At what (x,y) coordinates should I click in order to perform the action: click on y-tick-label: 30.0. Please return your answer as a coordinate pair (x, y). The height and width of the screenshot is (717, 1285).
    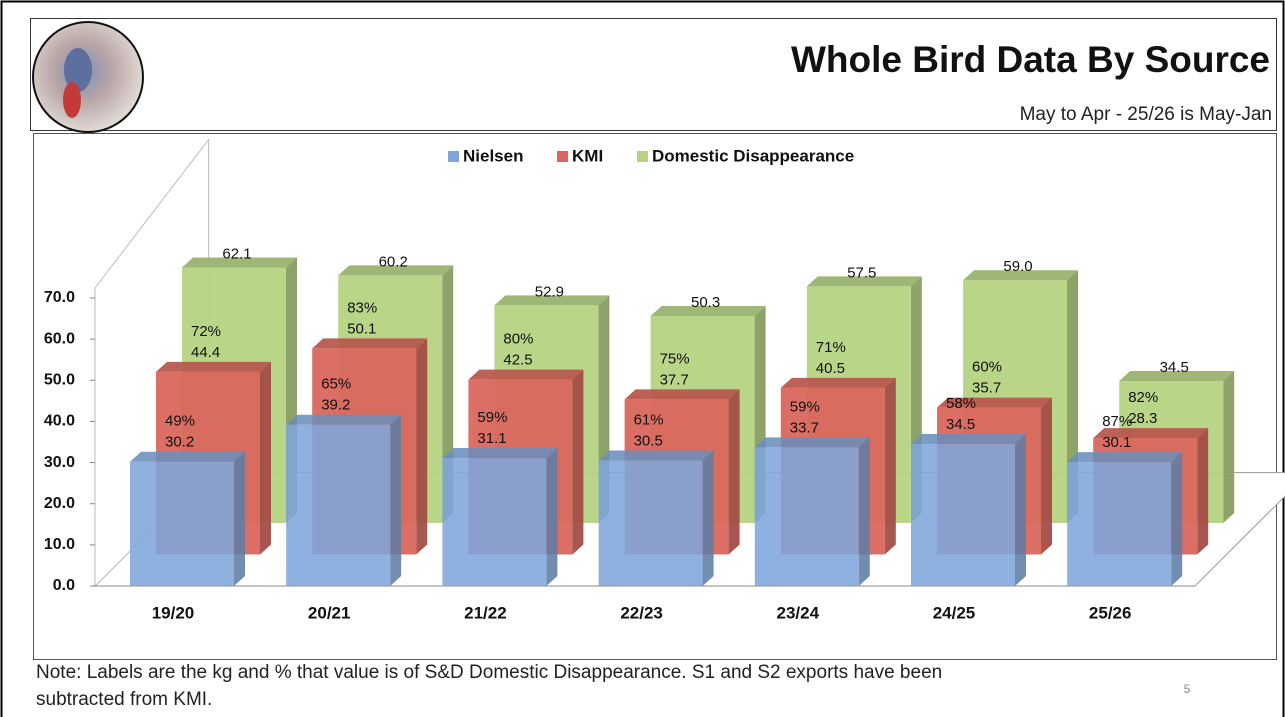
    Looking at the image, I should click on (59, 462).